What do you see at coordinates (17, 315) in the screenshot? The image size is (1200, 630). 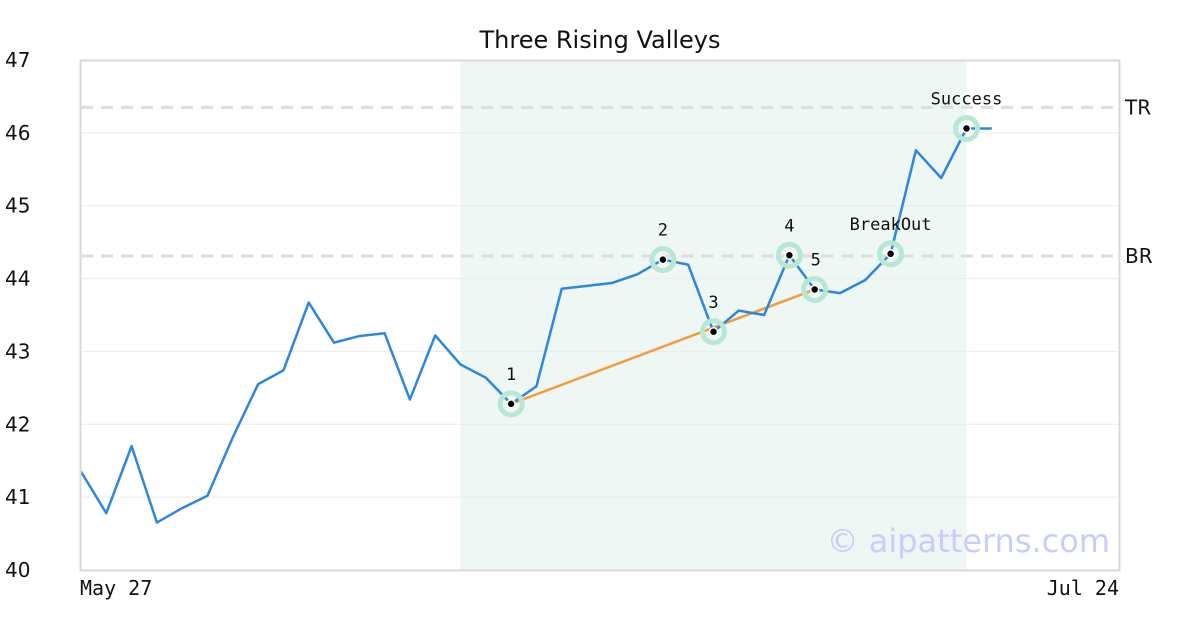 I see `y-tick-labels: 40 41 42 43 44 45 46 47` at bounding box center [17, 315].